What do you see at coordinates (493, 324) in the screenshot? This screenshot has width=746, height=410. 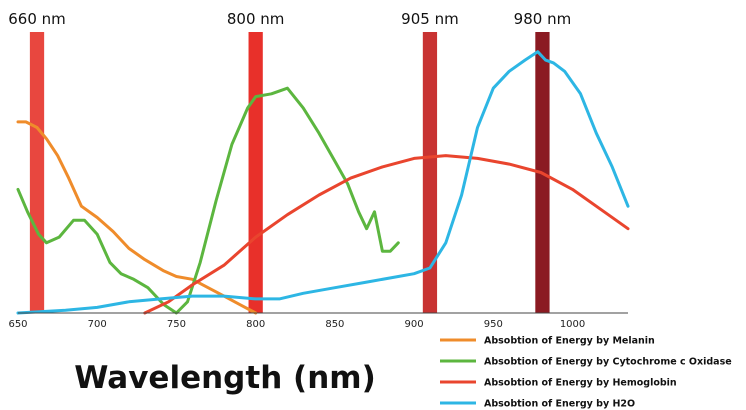 I see `x-tick-label-950: 950` at bounding box center [493, 324].